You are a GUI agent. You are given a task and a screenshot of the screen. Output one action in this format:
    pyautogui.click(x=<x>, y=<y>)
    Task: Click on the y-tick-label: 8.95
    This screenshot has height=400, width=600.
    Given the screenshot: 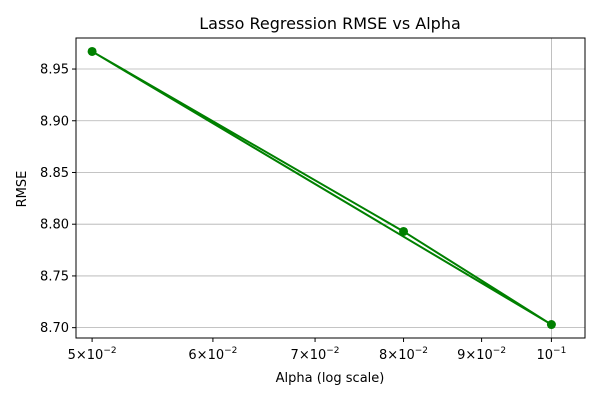 What is the action you would take?
    pyautogui.click(x=54, y=70)
    